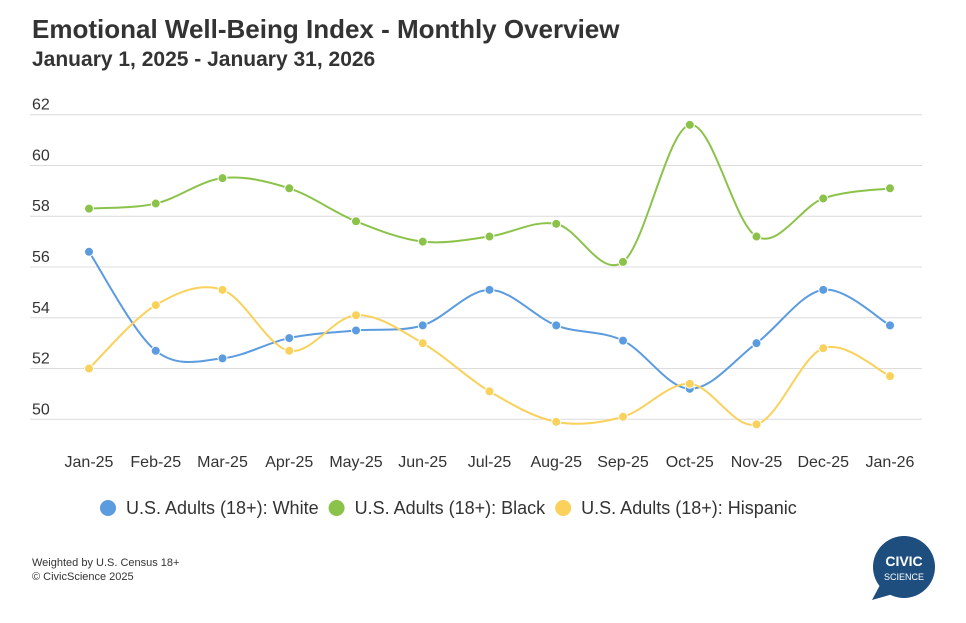 This screenshot has width=966, height=623. What do you see at coordinates (623, 462) in the screenshot?
I see `x-tick-label: Sep-25` at bounding box center [623, 462].